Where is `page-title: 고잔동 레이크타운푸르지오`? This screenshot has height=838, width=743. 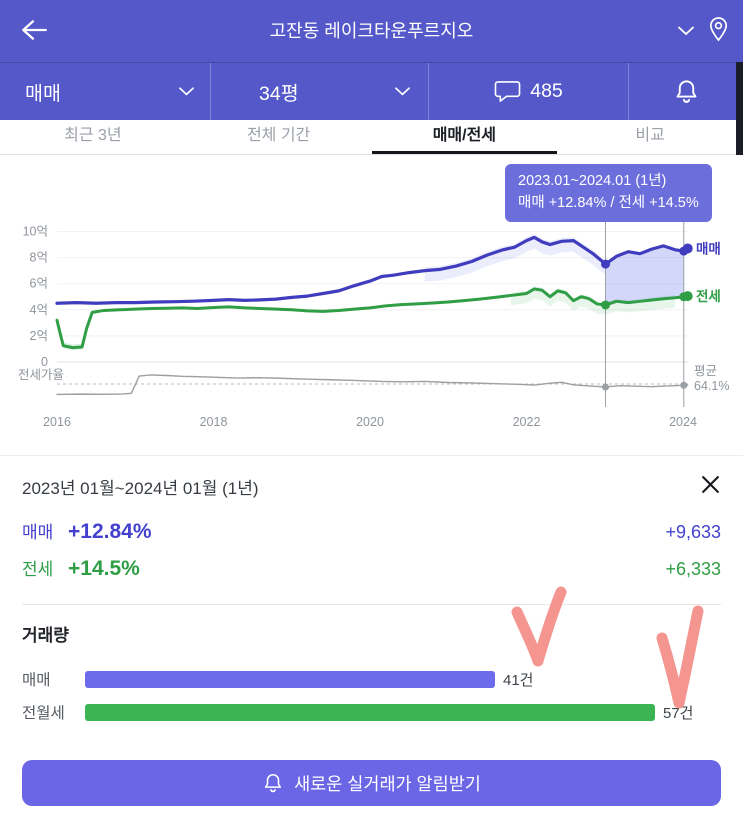 page-title: 고잔동 레이크타운푸르지오 is located at coordinates (371, 31).